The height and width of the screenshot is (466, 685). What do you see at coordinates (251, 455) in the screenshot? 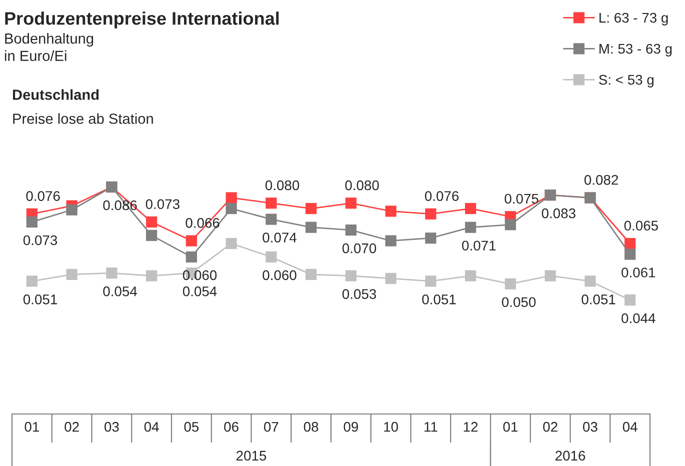
I see `text: 2015` at bounding box center [251, 455].